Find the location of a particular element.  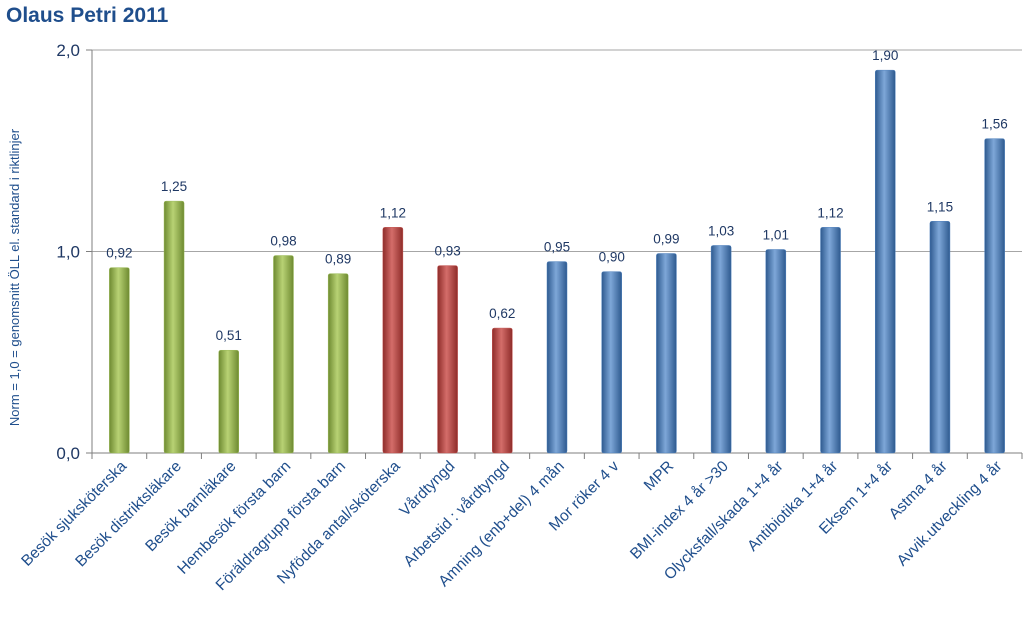

data-label: 0,92 is located at coordinates (119, 253).